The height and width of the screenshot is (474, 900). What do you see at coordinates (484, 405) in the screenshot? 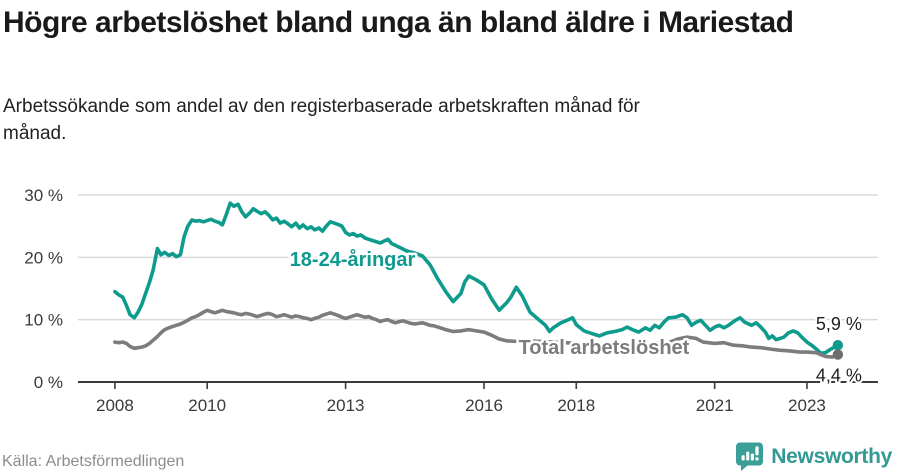
I see `x-tick-label: 2016` at bounding box center [484, 405].